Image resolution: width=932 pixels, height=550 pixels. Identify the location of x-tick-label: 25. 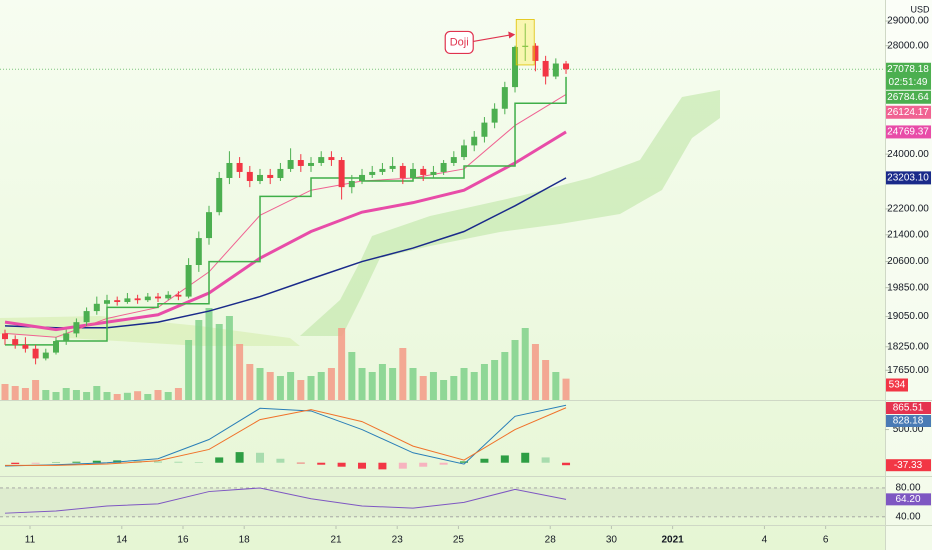
(459, 540).